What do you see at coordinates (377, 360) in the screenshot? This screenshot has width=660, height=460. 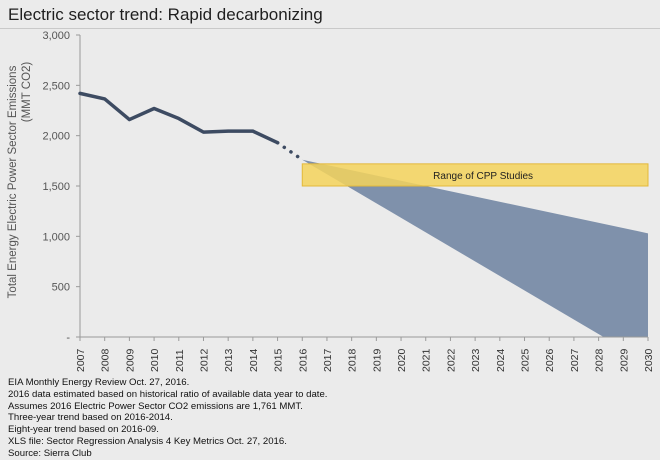 I see `x-tick-label: 2019` at bounding box center [377, 360].